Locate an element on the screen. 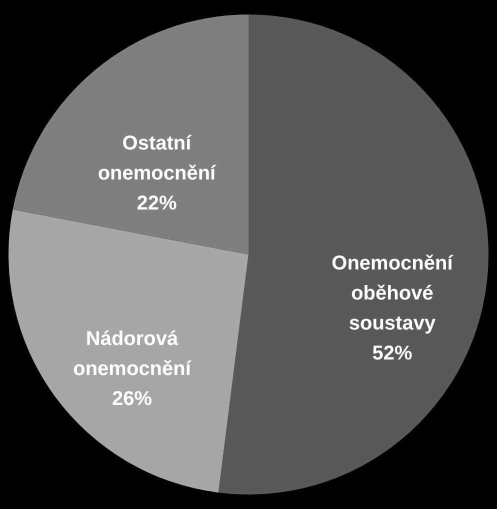  slice-label: Nádorová onemocnění is located at coordinates (132, 354).